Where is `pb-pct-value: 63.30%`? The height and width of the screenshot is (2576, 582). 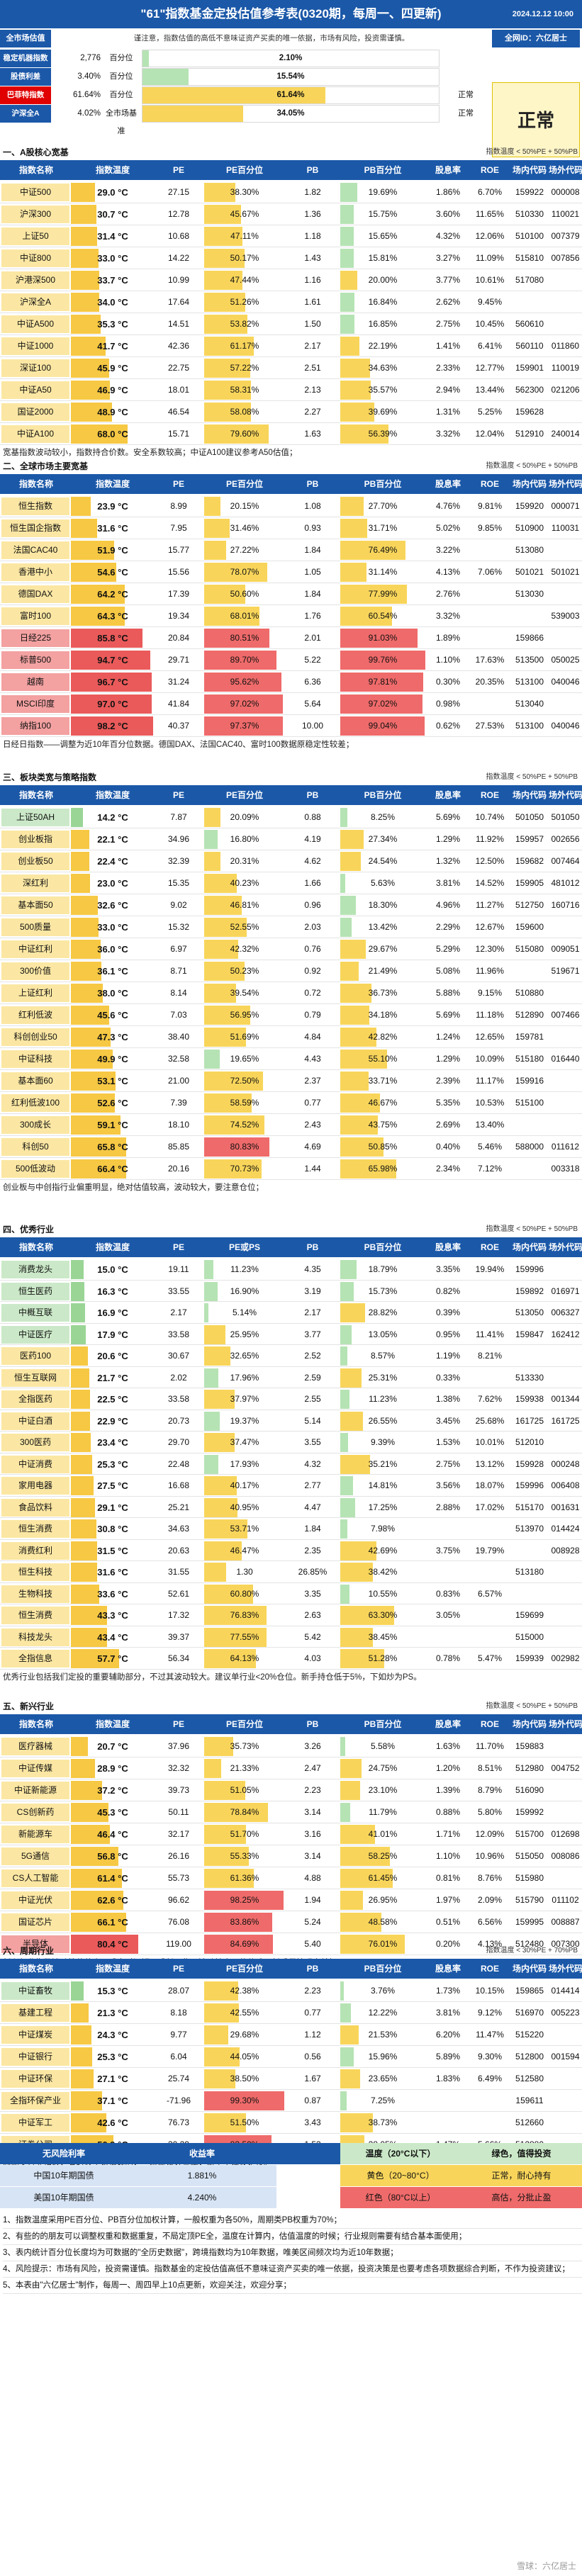
pb-pct-value: 63.30% is located at coordinates (383, 1615).